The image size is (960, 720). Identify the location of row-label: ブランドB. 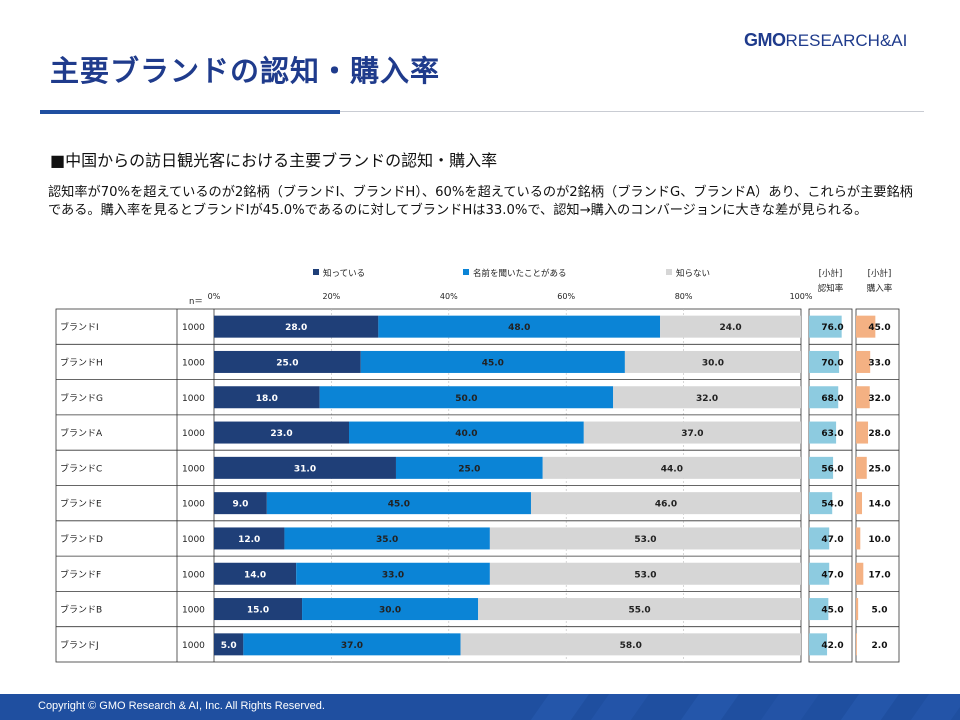
(81, 610).